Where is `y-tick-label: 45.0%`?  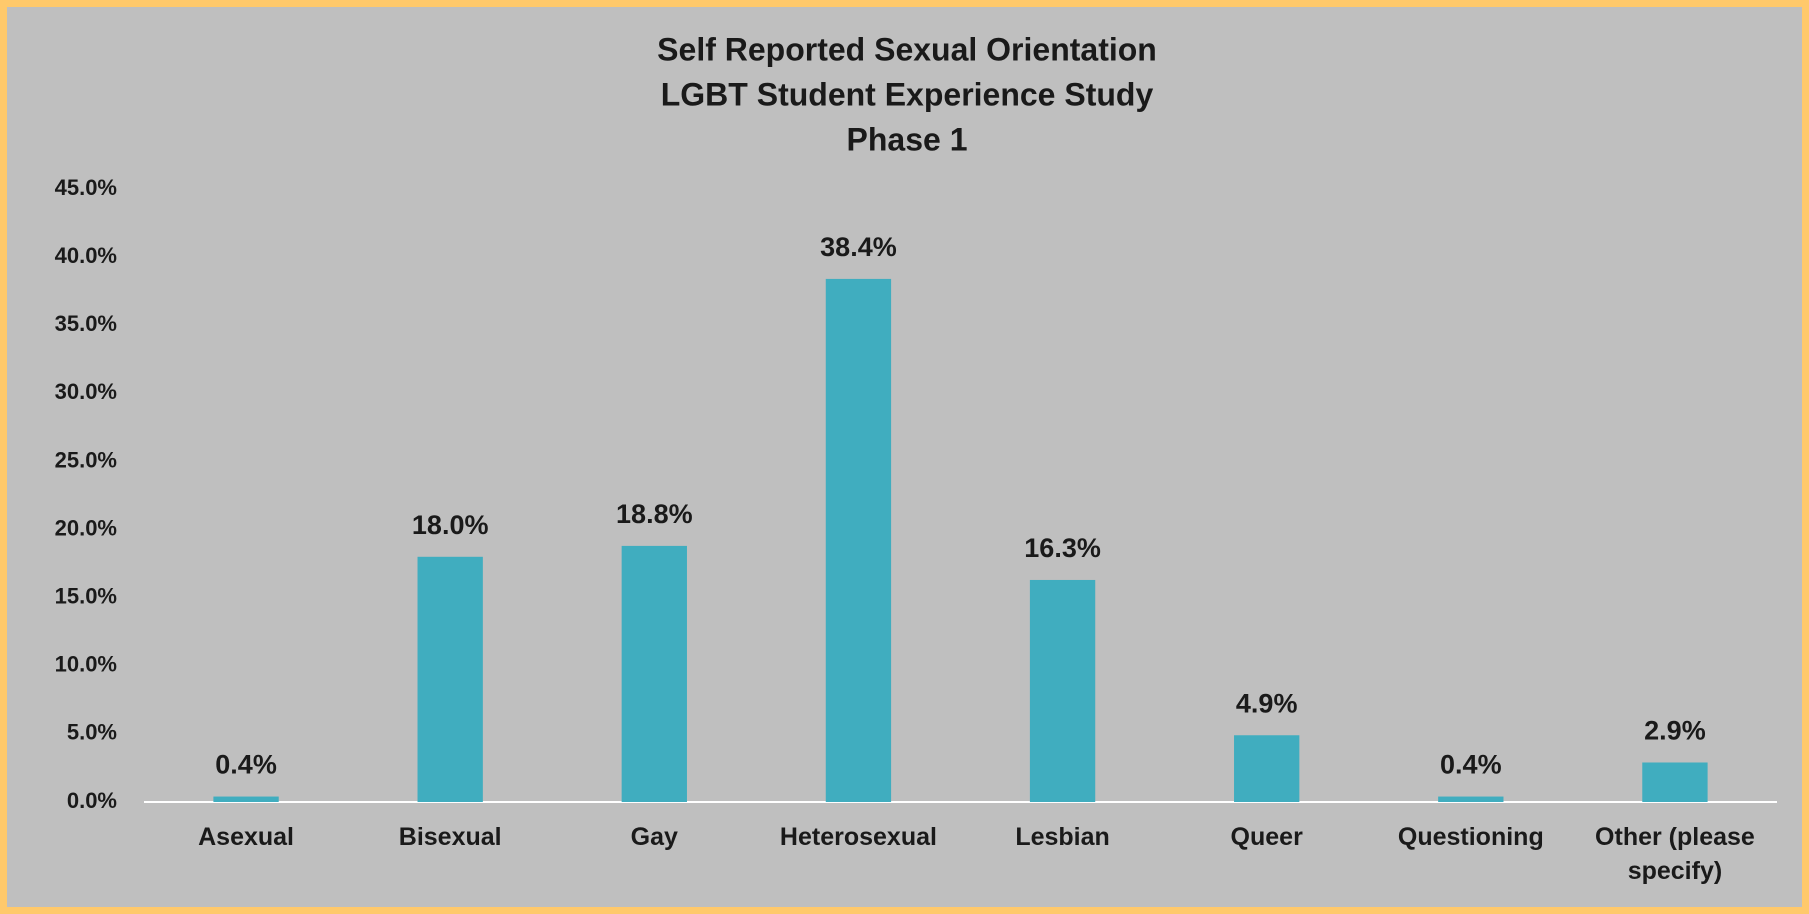
y-tick-label: 45.0% is located at coordinates (86, 187).